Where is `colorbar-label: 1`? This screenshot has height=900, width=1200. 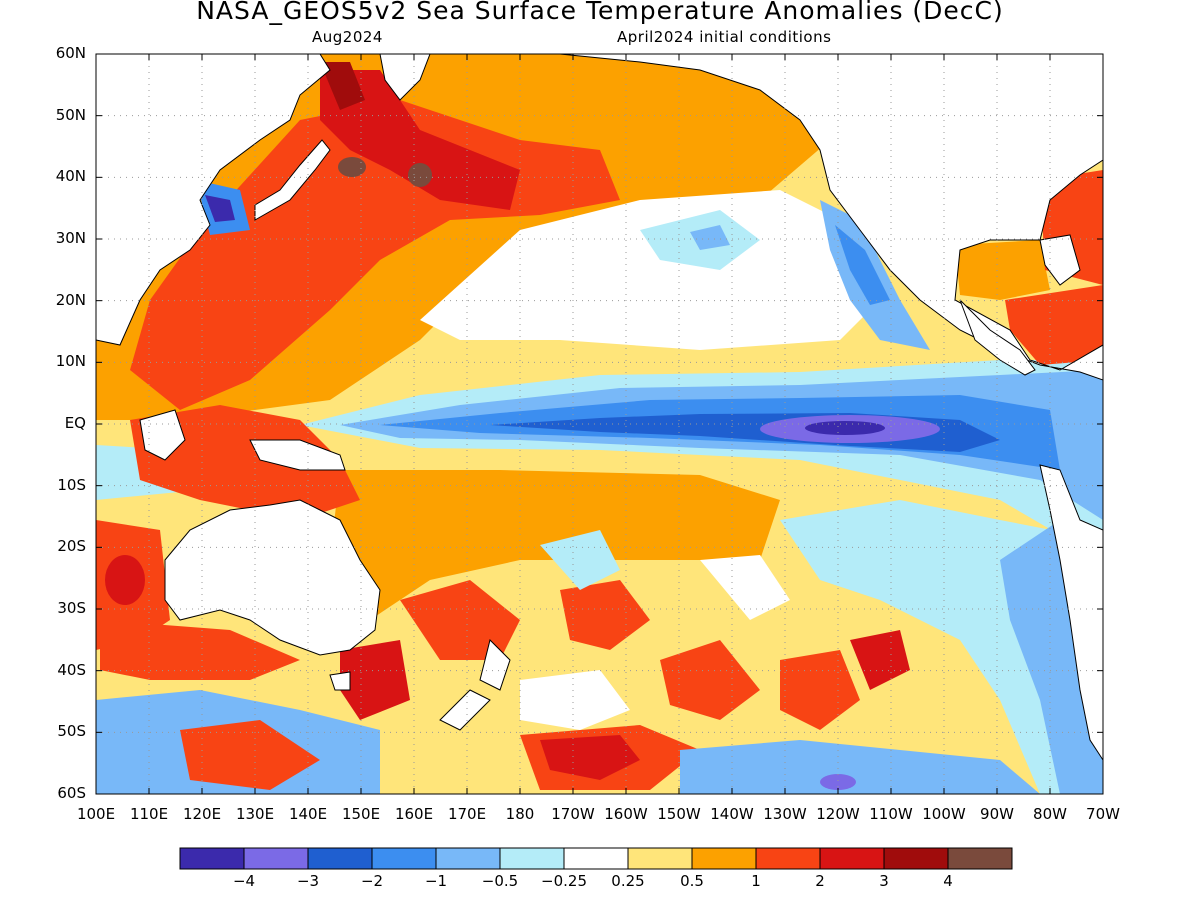 colorbar-label: 1 is located at coordinates (756, 881).